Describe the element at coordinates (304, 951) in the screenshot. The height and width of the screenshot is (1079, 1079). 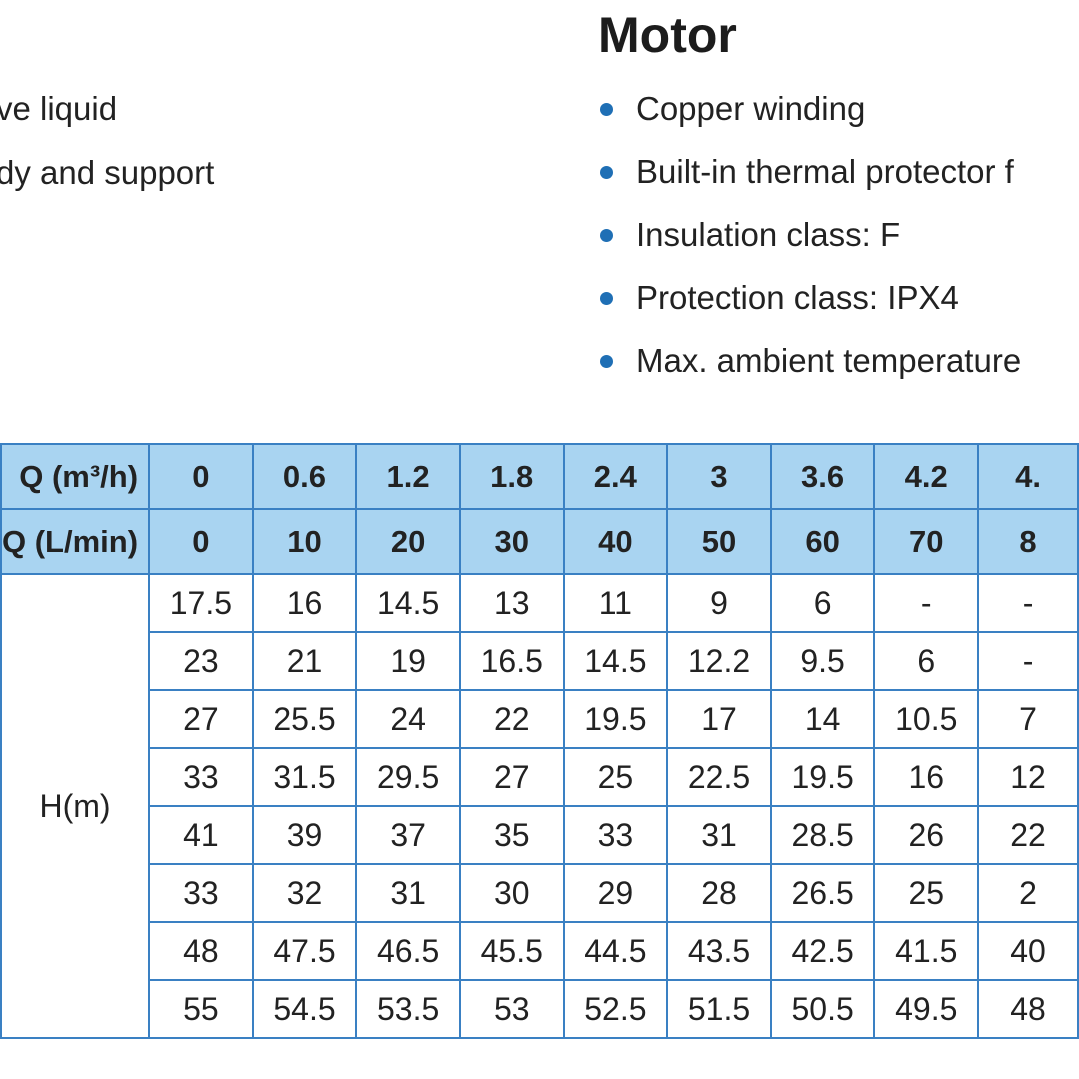
I see `data-cell: 47.5` at that location.